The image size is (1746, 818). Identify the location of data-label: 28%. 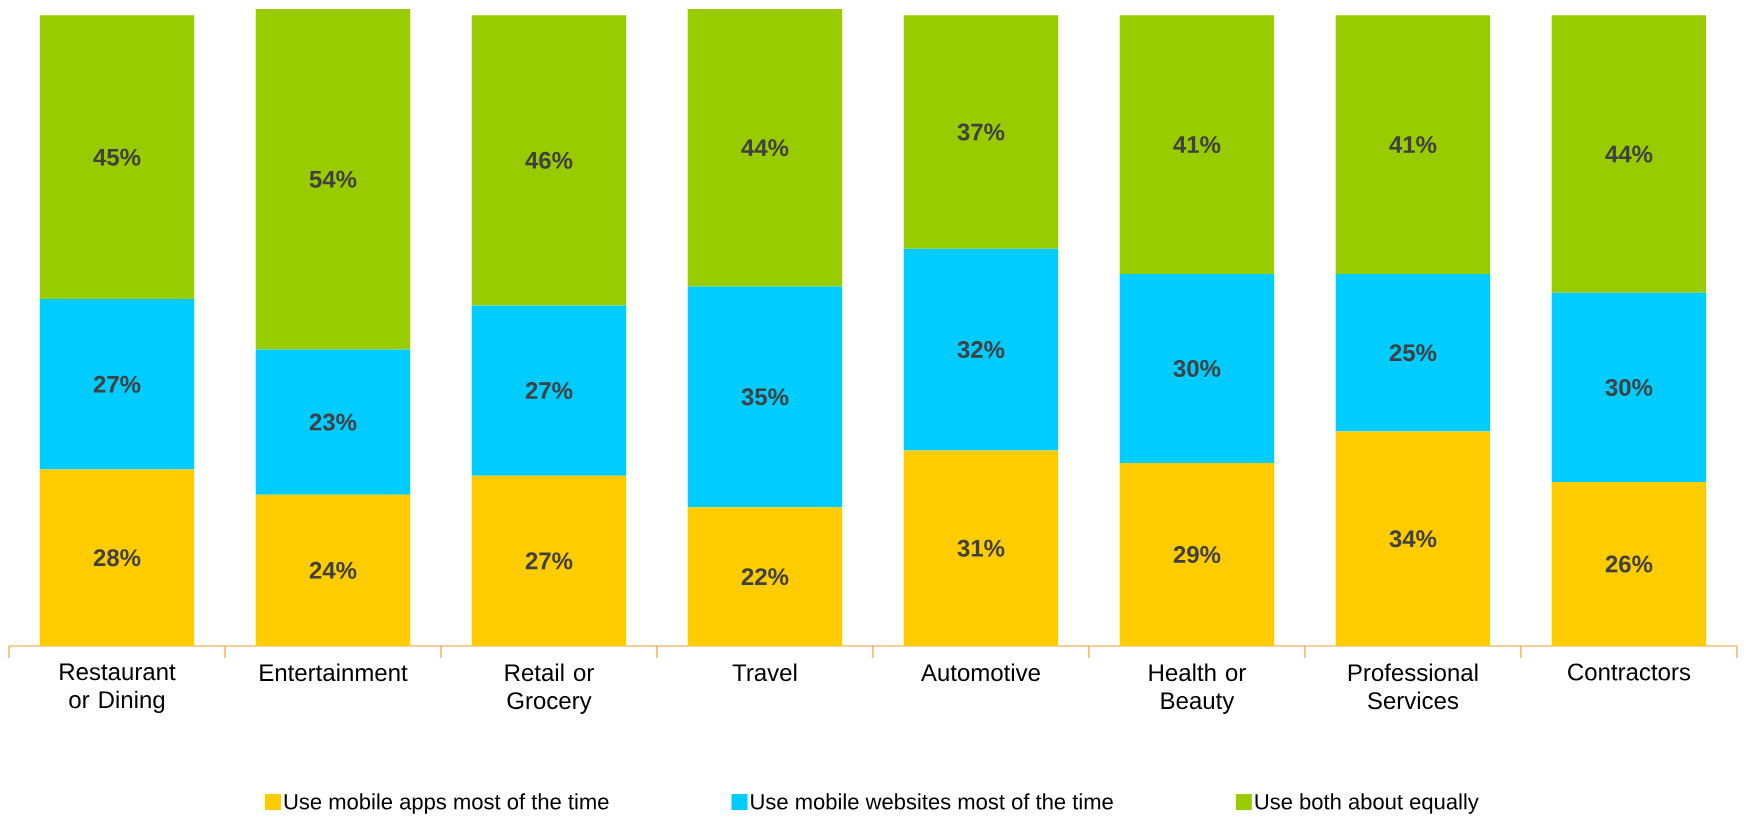
(117, 558).